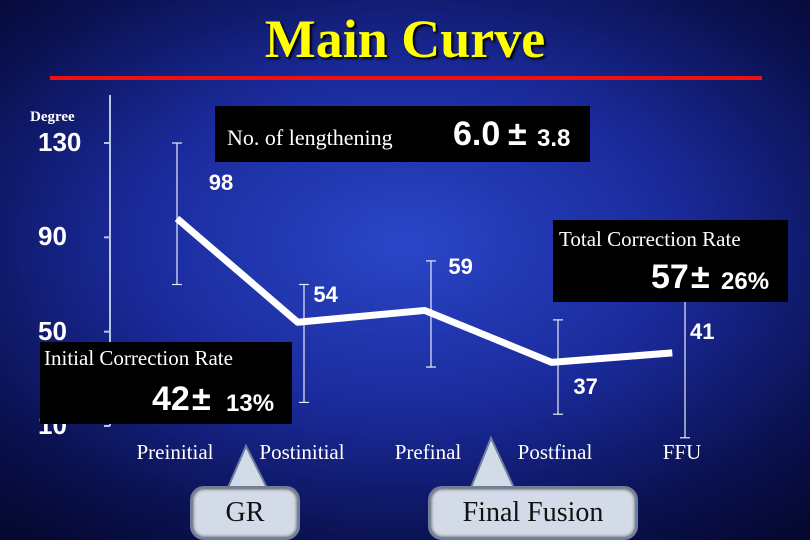 This screenshot has width=810, height=540. What do you see at coordinates (138, 358) in the screenshot?
I see `initial-correction-label: Initial Correction Rate` at bounding box center [138, 358].